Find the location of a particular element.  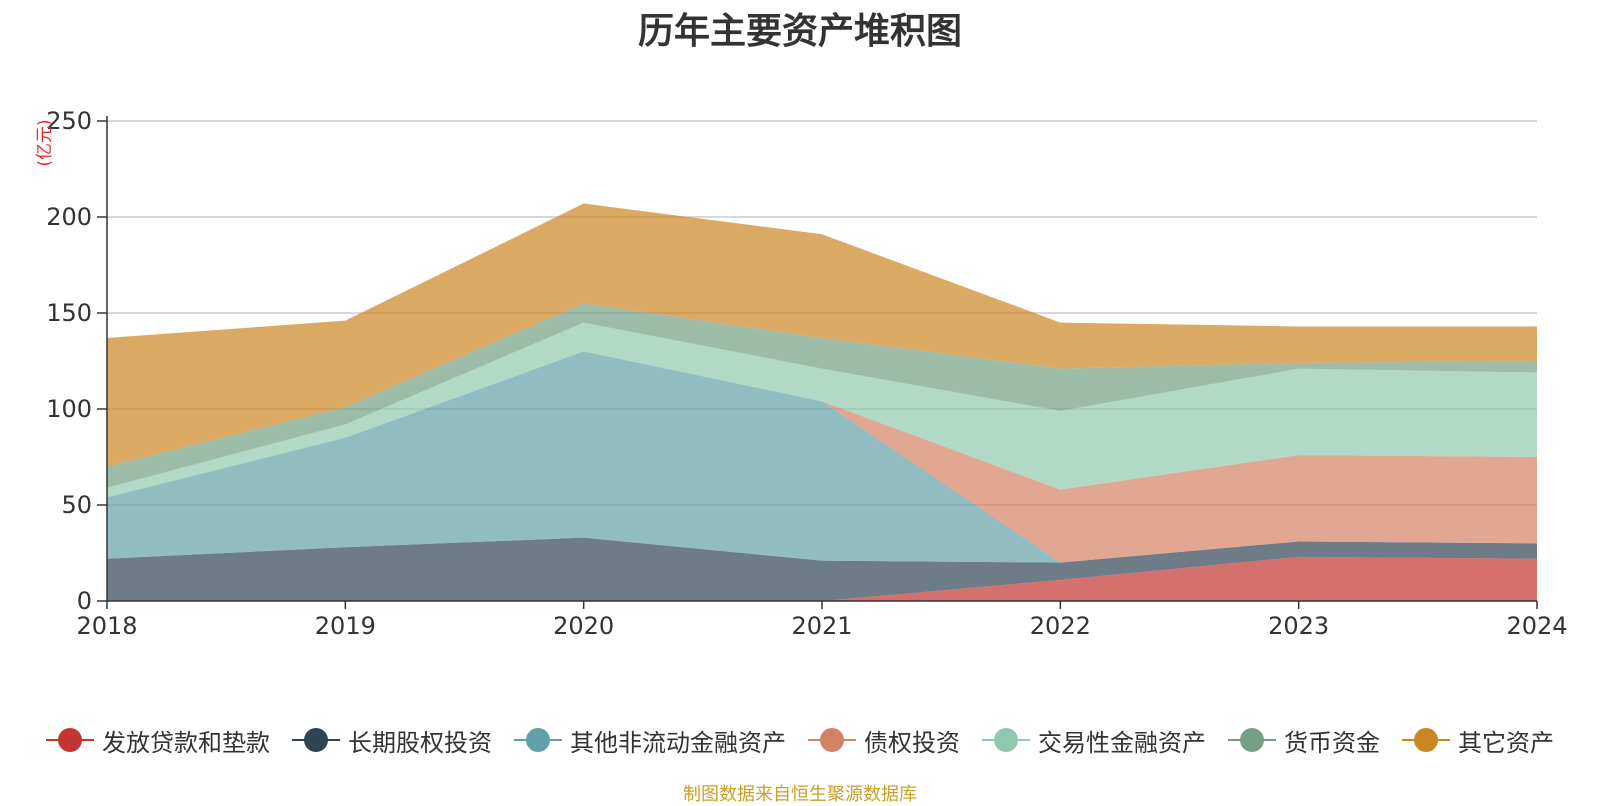

legend-label: 长期股权投资 is located at coordinates (420, 742).